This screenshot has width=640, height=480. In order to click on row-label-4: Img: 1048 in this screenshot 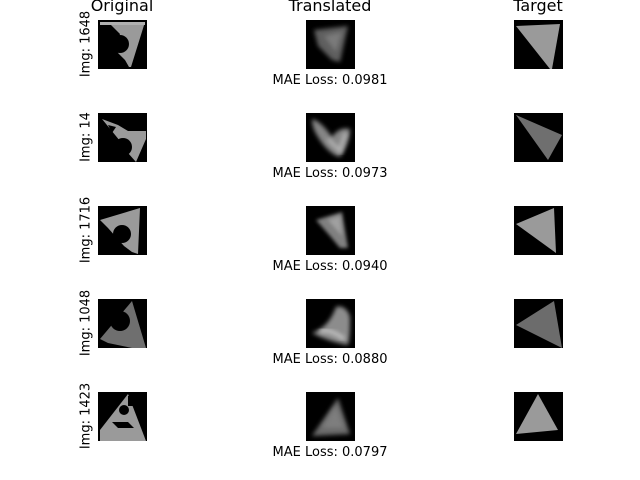, I will do `click(86, 323)`.